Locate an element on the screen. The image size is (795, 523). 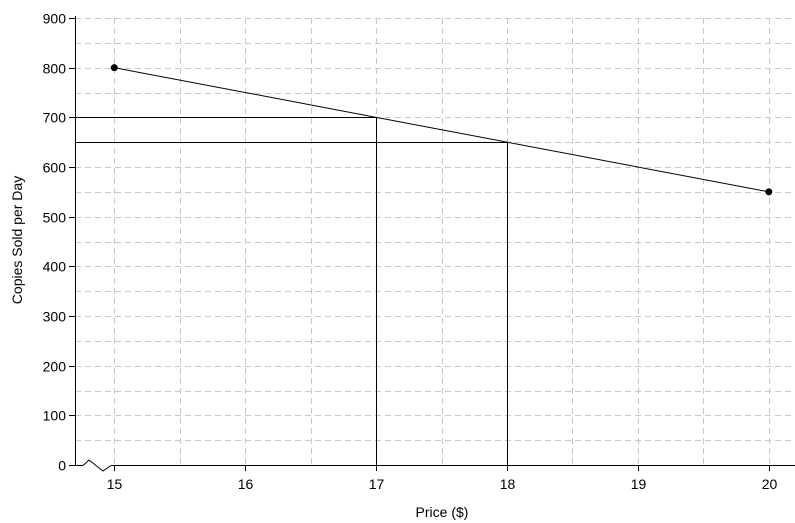
y-tick-label: 200 is located at coordinates (55, 367).